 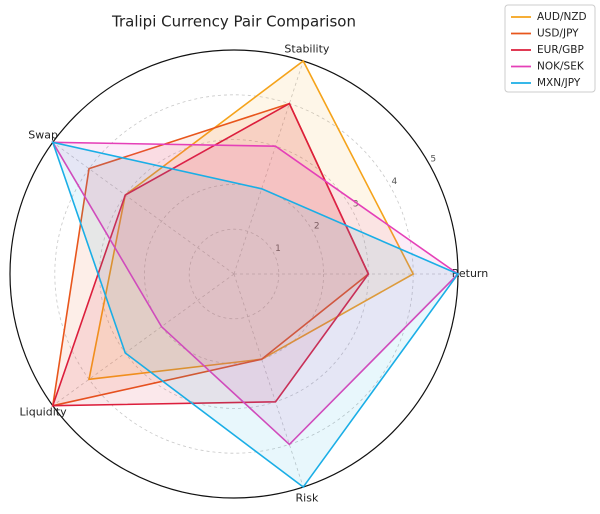 I want to click on grid-circle, so click(x=233, y=273).